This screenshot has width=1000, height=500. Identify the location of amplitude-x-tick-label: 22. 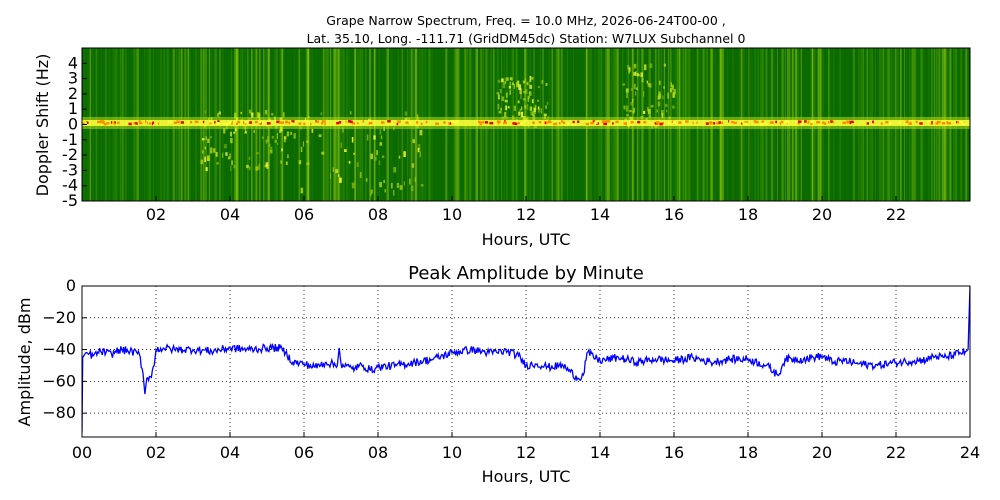
(896, 452).